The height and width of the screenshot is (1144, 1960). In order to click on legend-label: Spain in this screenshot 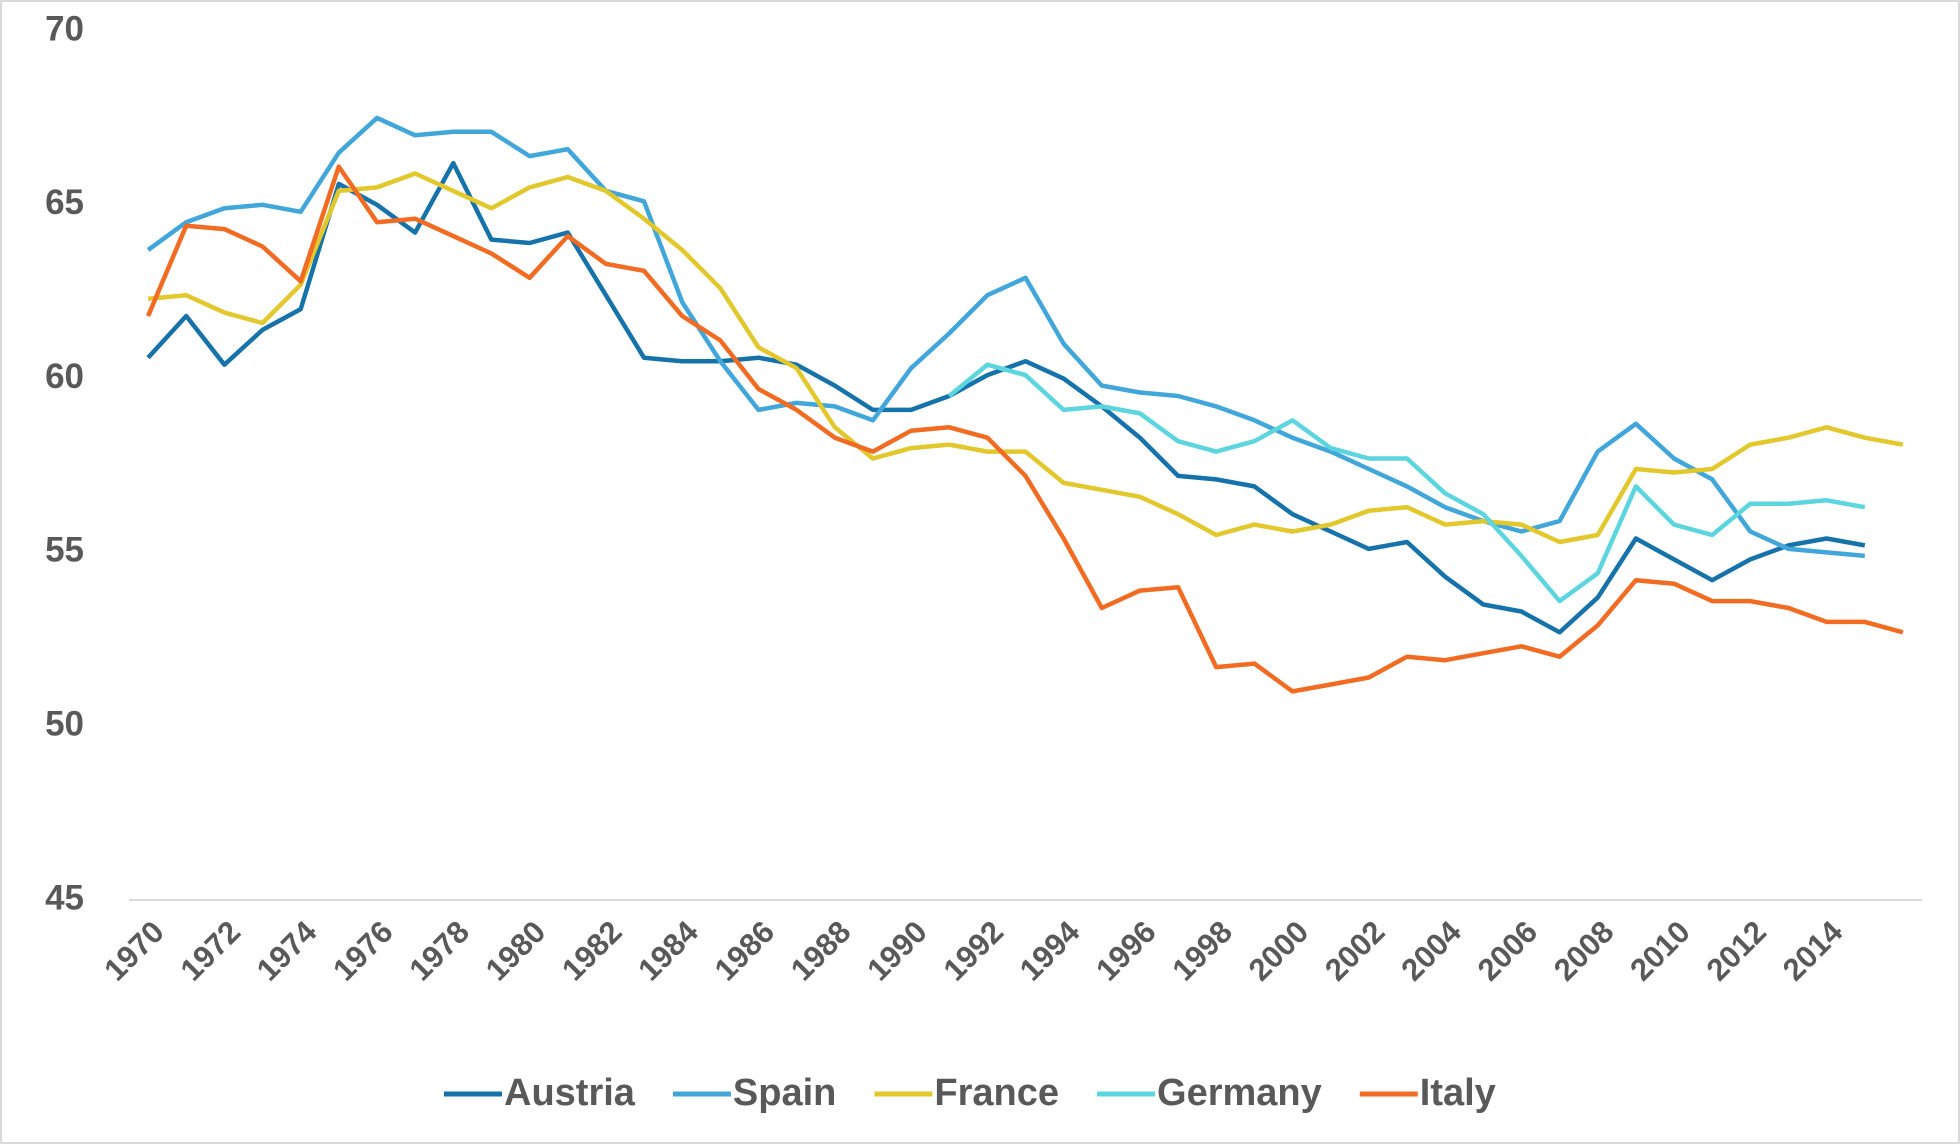, I will do `click(784, 1093)`.